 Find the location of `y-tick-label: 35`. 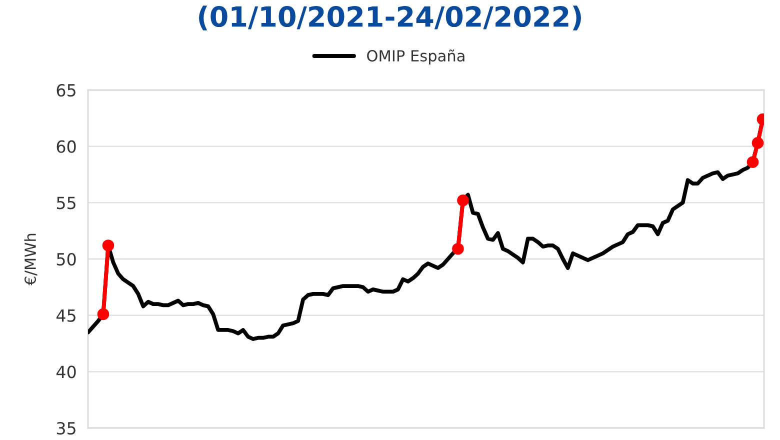

y-tick-label: 35 is located at coordinates (66, 428).